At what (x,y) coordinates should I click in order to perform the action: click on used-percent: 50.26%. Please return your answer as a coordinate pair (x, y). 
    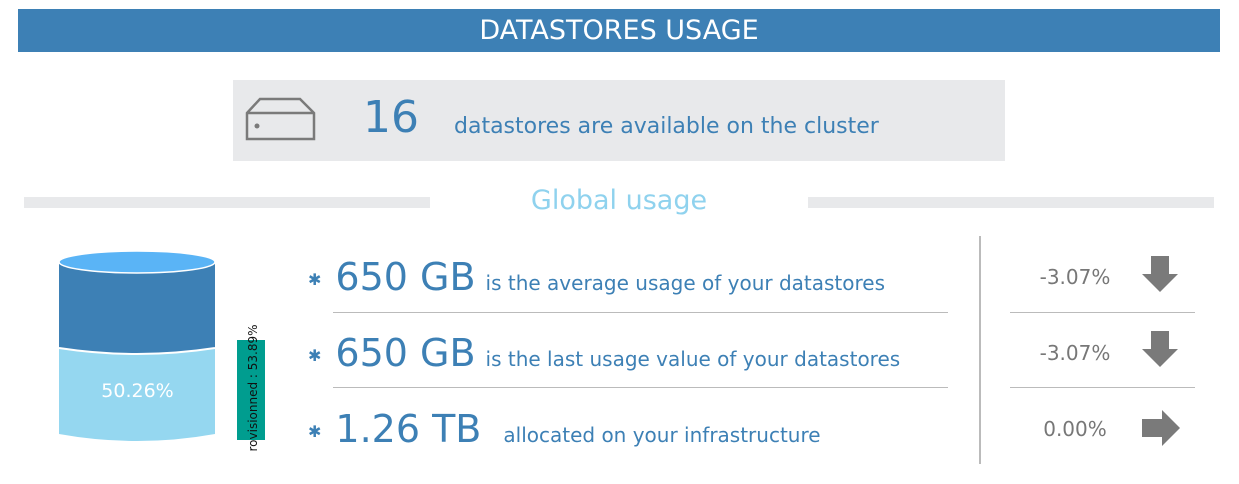
    Looking at the image, I should click on (137, 391).